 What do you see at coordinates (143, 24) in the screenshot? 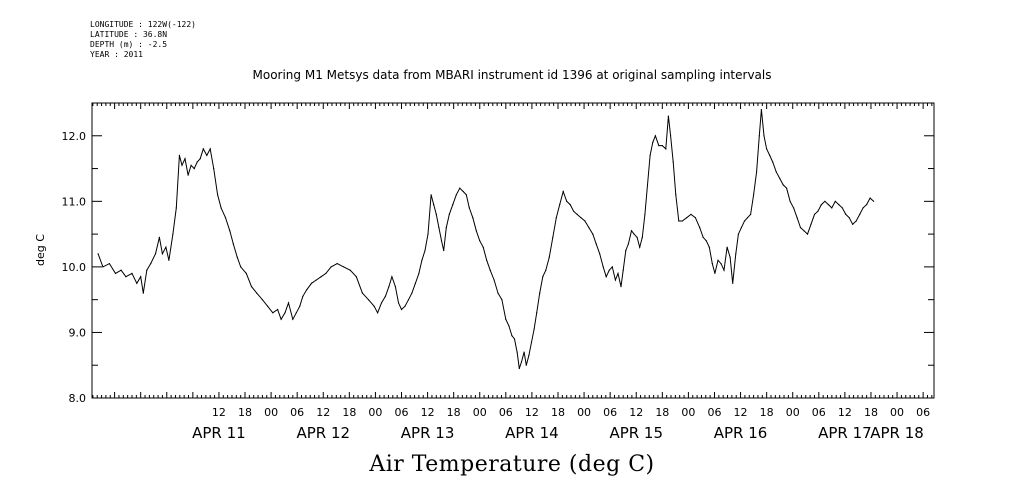
I see `longitude-label: LONGITUDE : 122W(-122)` at bounding box center [143, 24].